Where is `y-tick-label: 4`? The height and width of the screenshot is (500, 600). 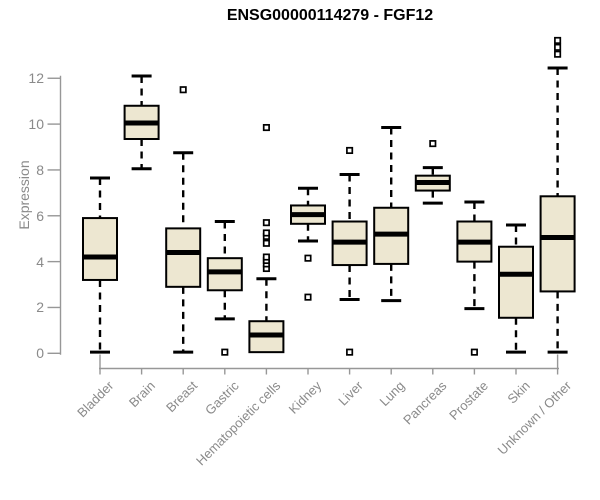 y-tick-label: 4 is located at coordinates (40, 261).